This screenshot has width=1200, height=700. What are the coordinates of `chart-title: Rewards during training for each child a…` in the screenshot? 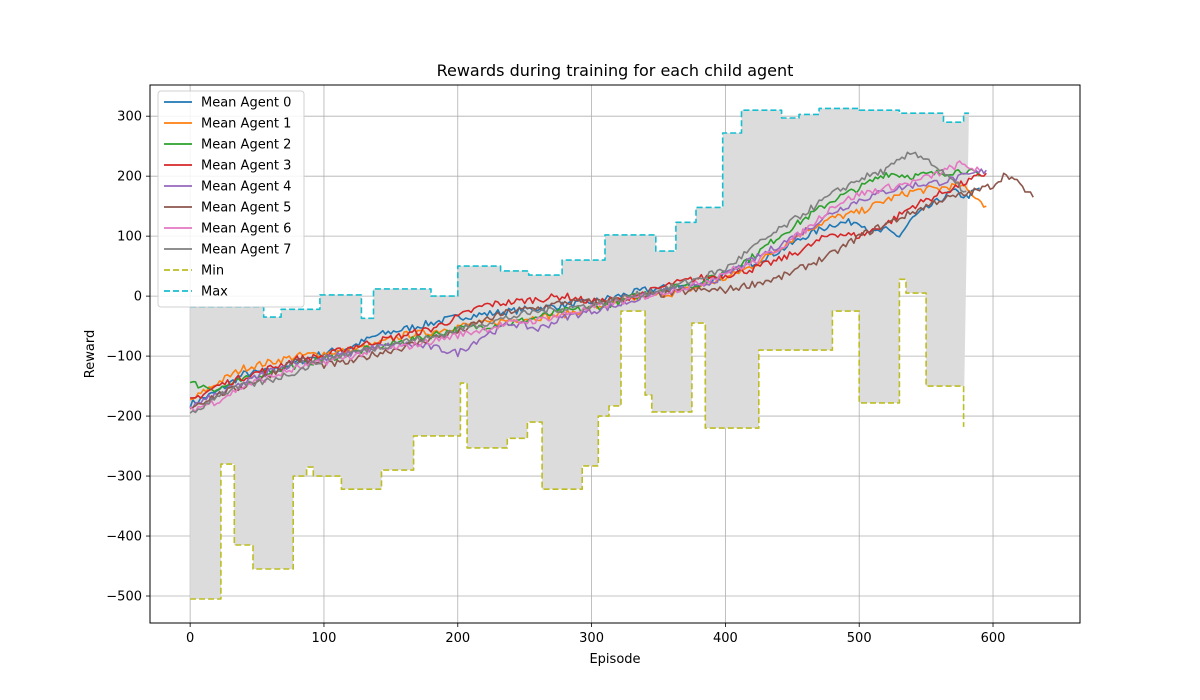 It's located at (615, 70).